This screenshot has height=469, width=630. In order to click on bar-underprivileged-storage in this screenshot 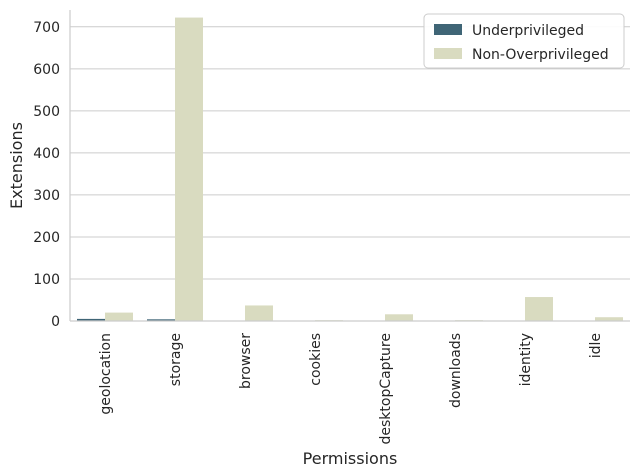, I will do `click(161, 320)`.